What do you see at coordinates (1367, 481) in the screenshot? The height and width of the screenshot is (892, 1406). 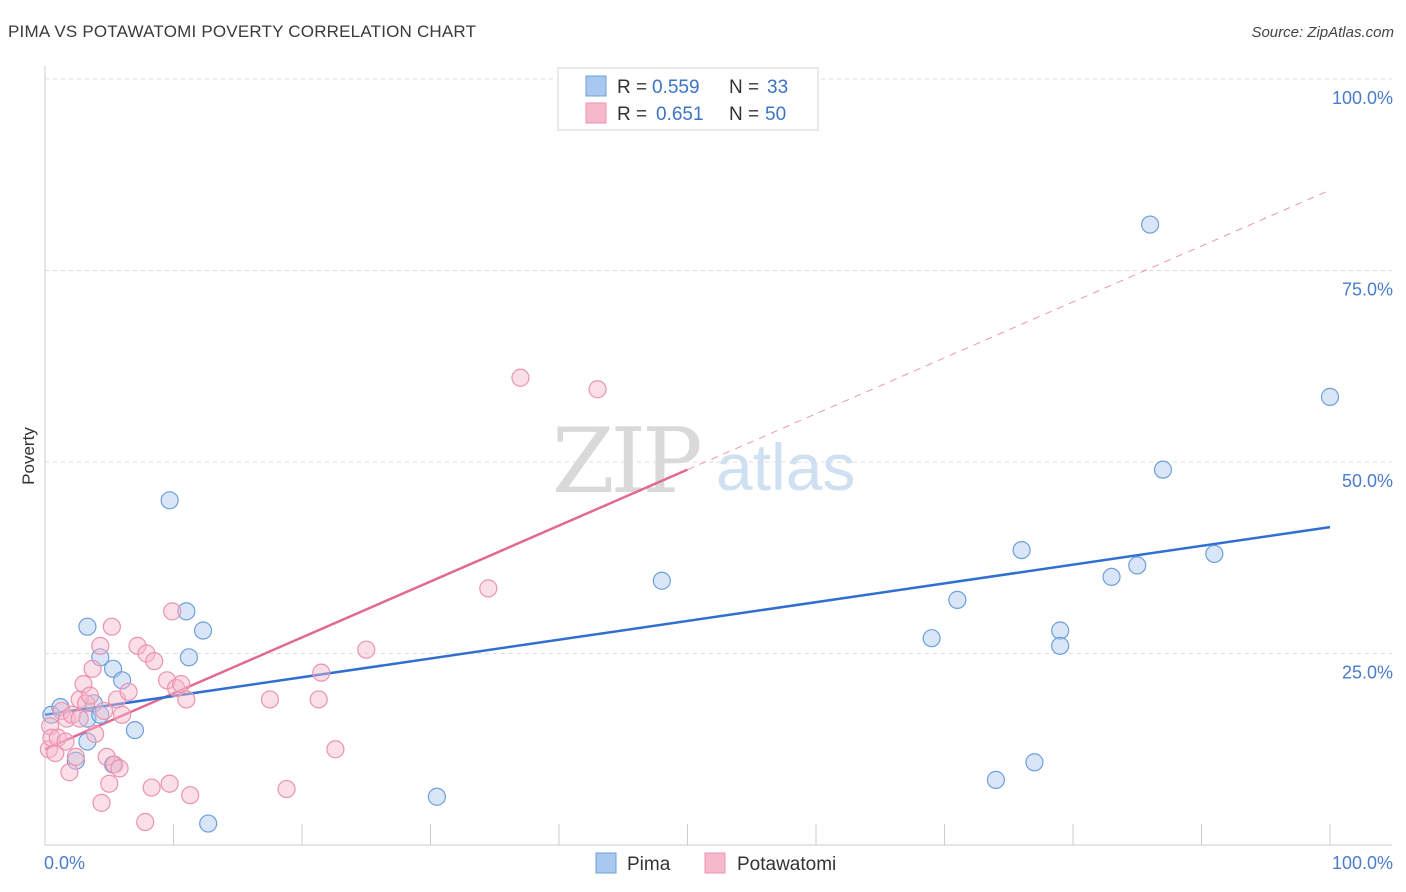 I see `y-tick-label: 50.0%` at bounding box center [1367, 481].